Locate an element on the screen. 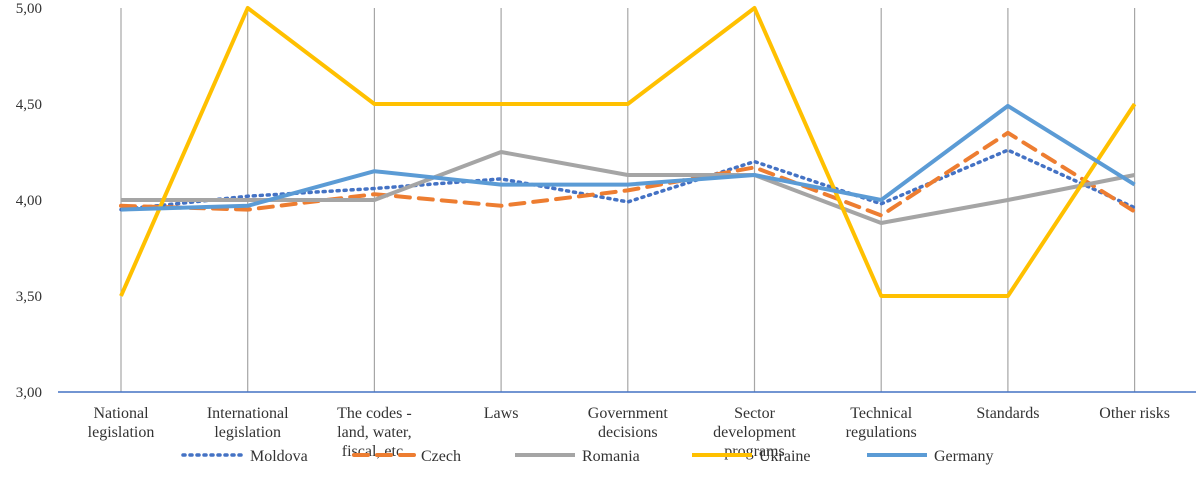 The height and width of the screenshot is (495, 1200). y-tick-label: 4,50 is located at coordinates (29, 105).